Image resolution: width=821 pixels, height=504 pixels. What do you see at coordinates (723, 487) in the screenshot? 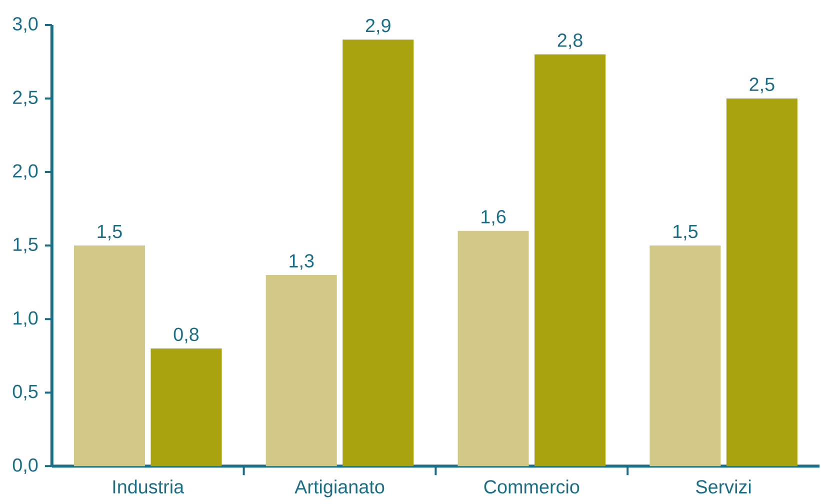
I see `x-tick-label: Servizi` at bounding box center [723, 487].